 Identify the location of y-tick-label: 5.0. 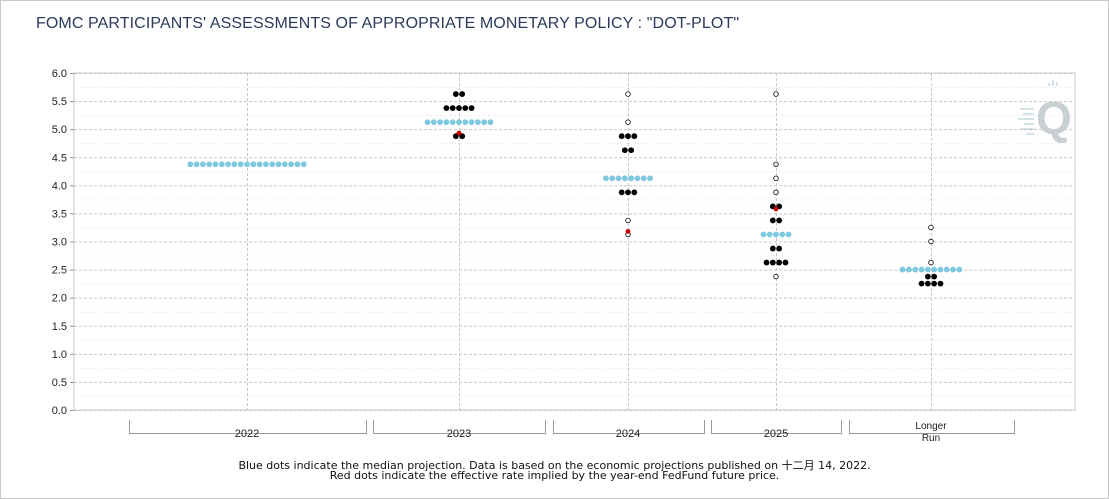
(59, 130).